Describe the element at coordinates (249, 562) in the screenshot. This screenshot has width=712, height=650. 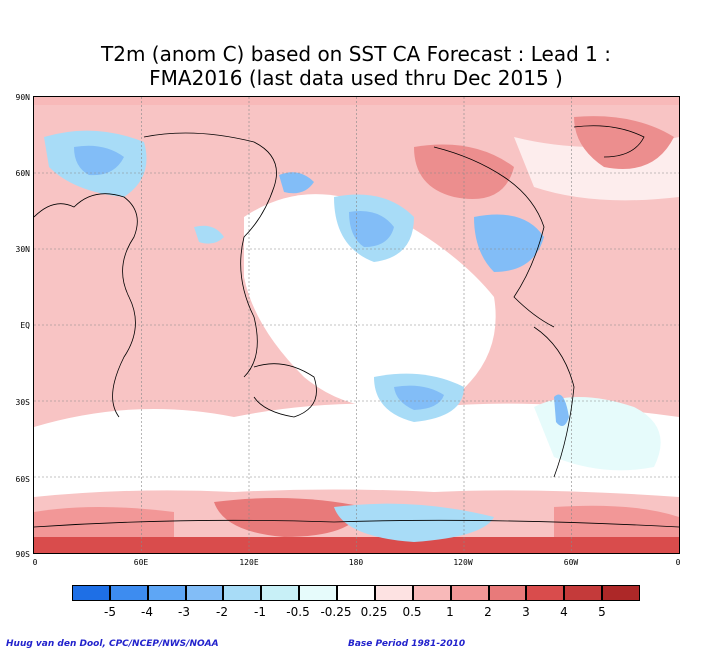
I see `lon-label-120e: 120E` at that location.